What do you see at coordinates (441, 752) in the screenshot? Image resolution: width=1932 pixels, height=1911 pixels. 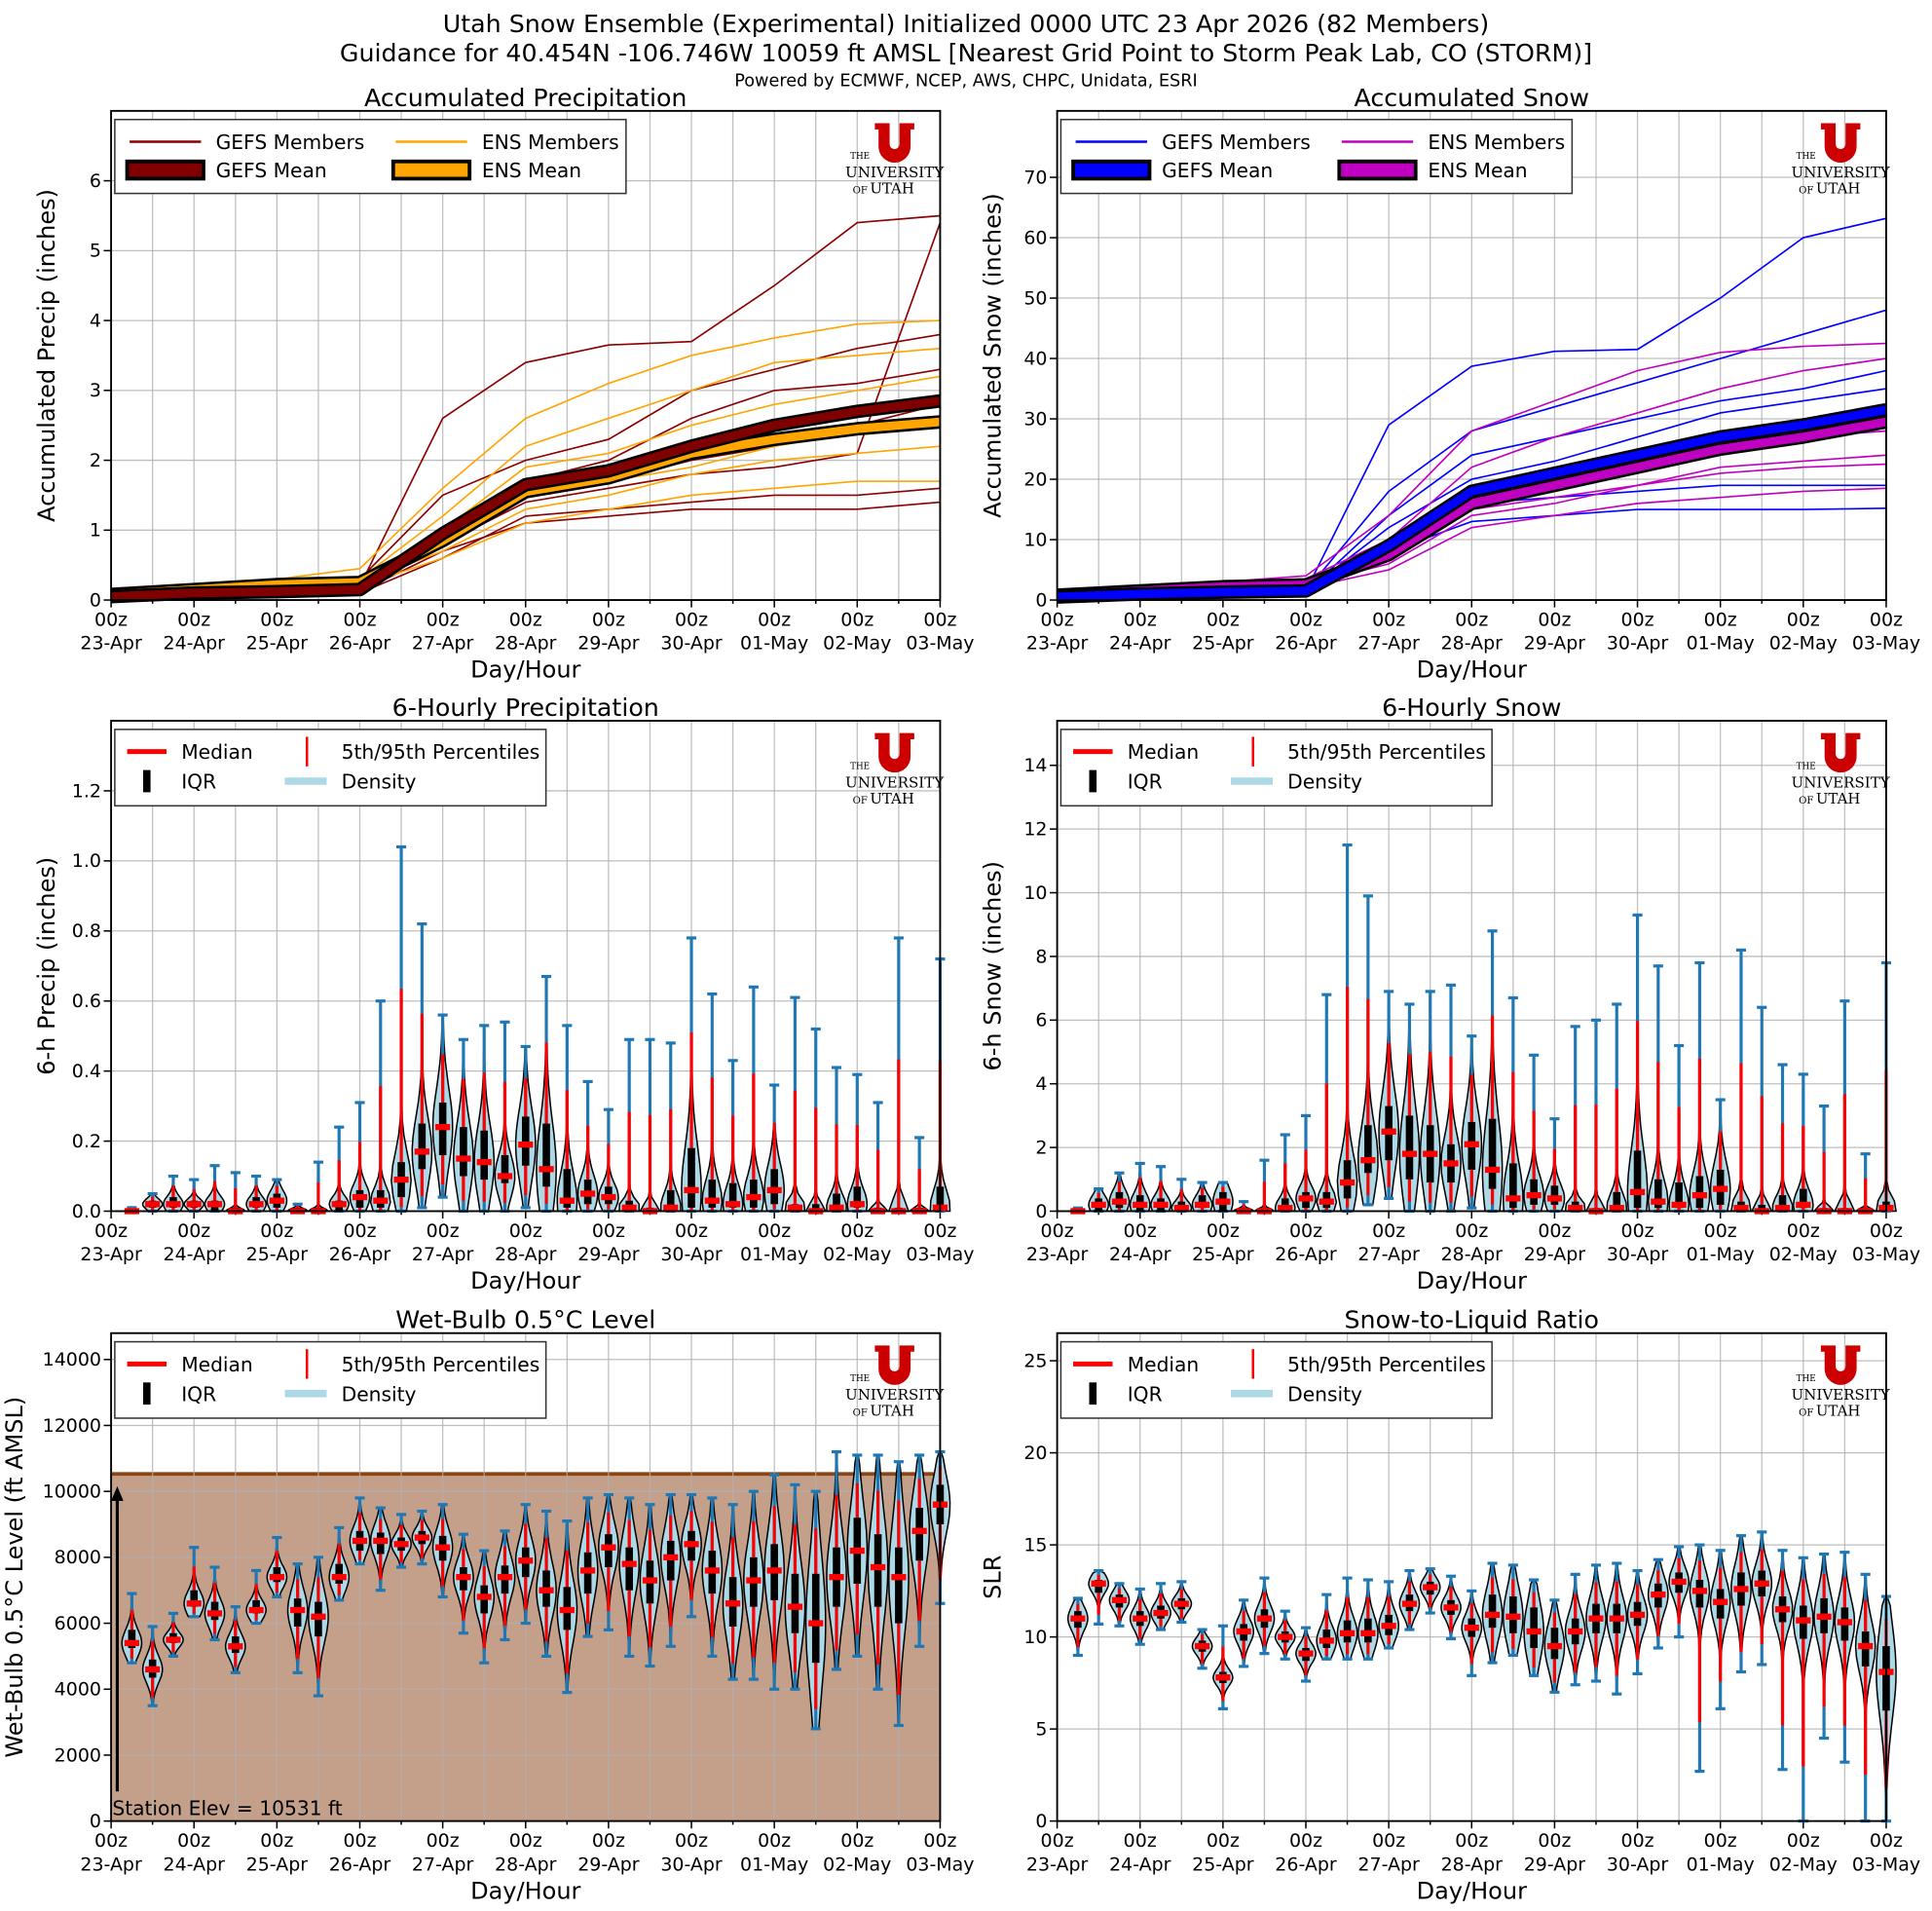 I see `legend-label: 5th/95th Percentiles` at bounding box center [441, 752].